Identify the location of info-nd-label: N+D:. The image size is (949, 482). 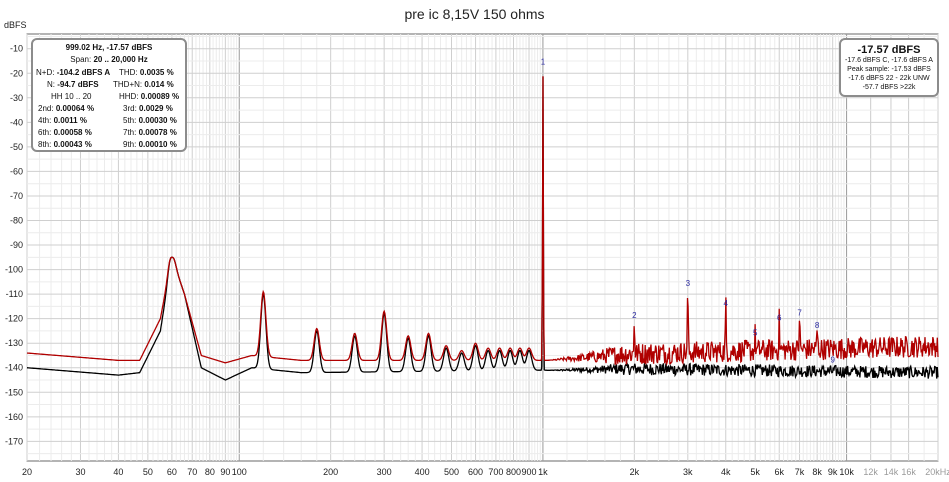
(45, 72).